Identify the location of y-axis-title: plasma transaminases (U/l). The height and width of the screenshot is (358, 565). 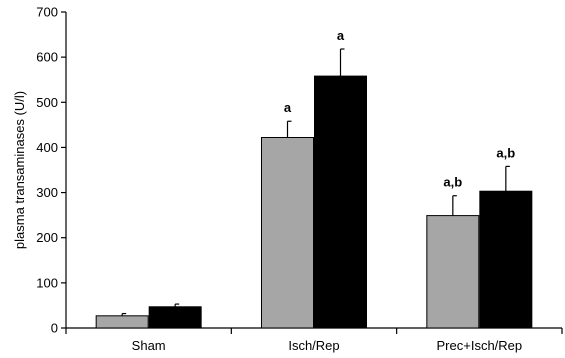
(19, 170).